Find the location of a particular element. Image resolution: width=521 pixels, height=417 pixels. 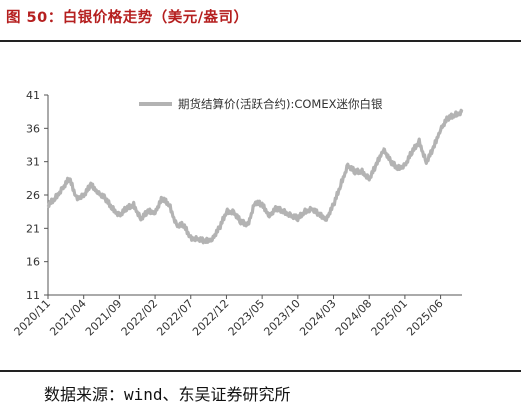

x-tick-label: 2024/08 is located at coordinates (354, 318).